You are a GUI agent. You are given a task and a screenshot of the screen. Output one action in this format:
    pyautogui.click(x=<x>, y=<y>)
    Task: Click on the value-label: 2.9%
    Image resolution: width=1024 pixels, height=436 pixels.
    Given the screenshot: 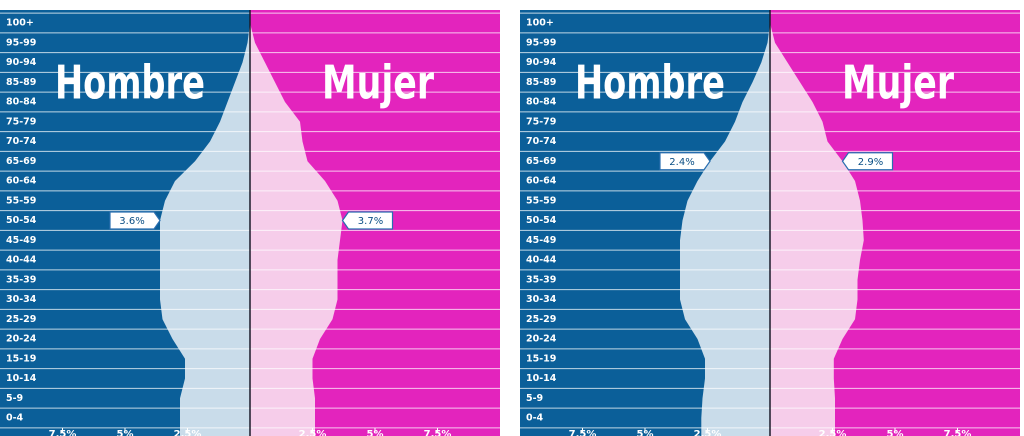 What is the action you would take?
    pyautogui.click(x=870, y=162)
    